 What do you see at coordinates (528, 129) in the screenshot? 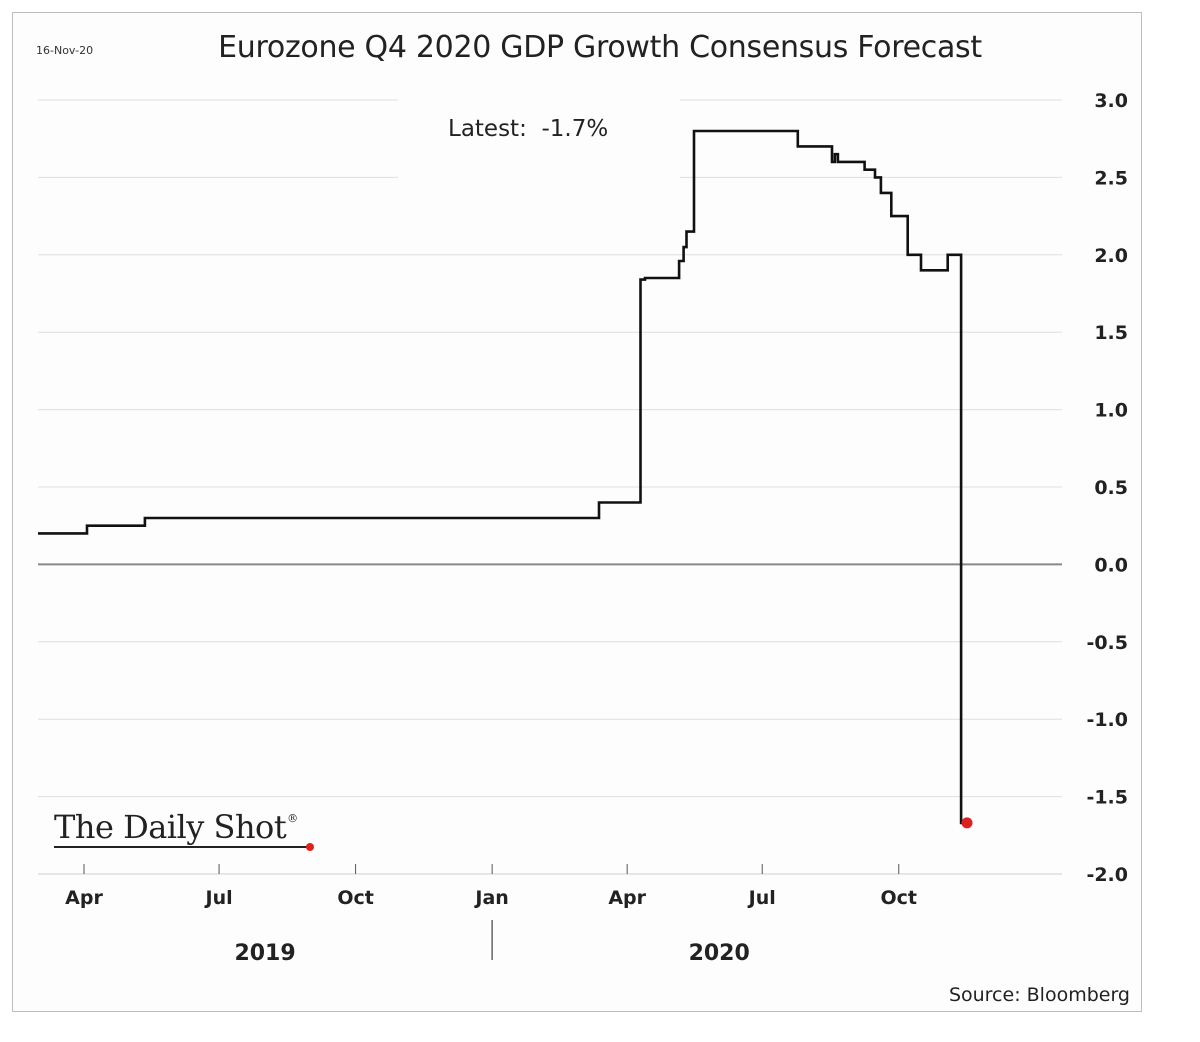
I see `latest-annotation: Latest: -1.7%` at bounding box center [528, 129].